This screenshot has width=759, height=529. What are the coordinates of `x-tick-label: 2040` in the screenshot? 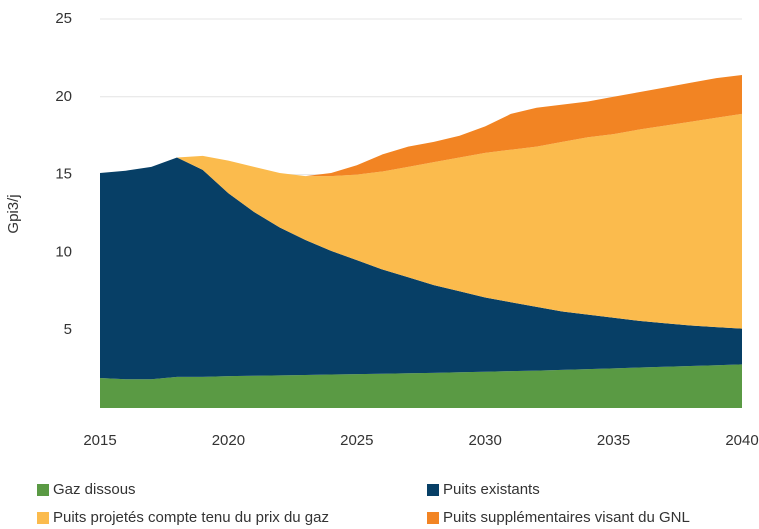 It's located at (741, 440).